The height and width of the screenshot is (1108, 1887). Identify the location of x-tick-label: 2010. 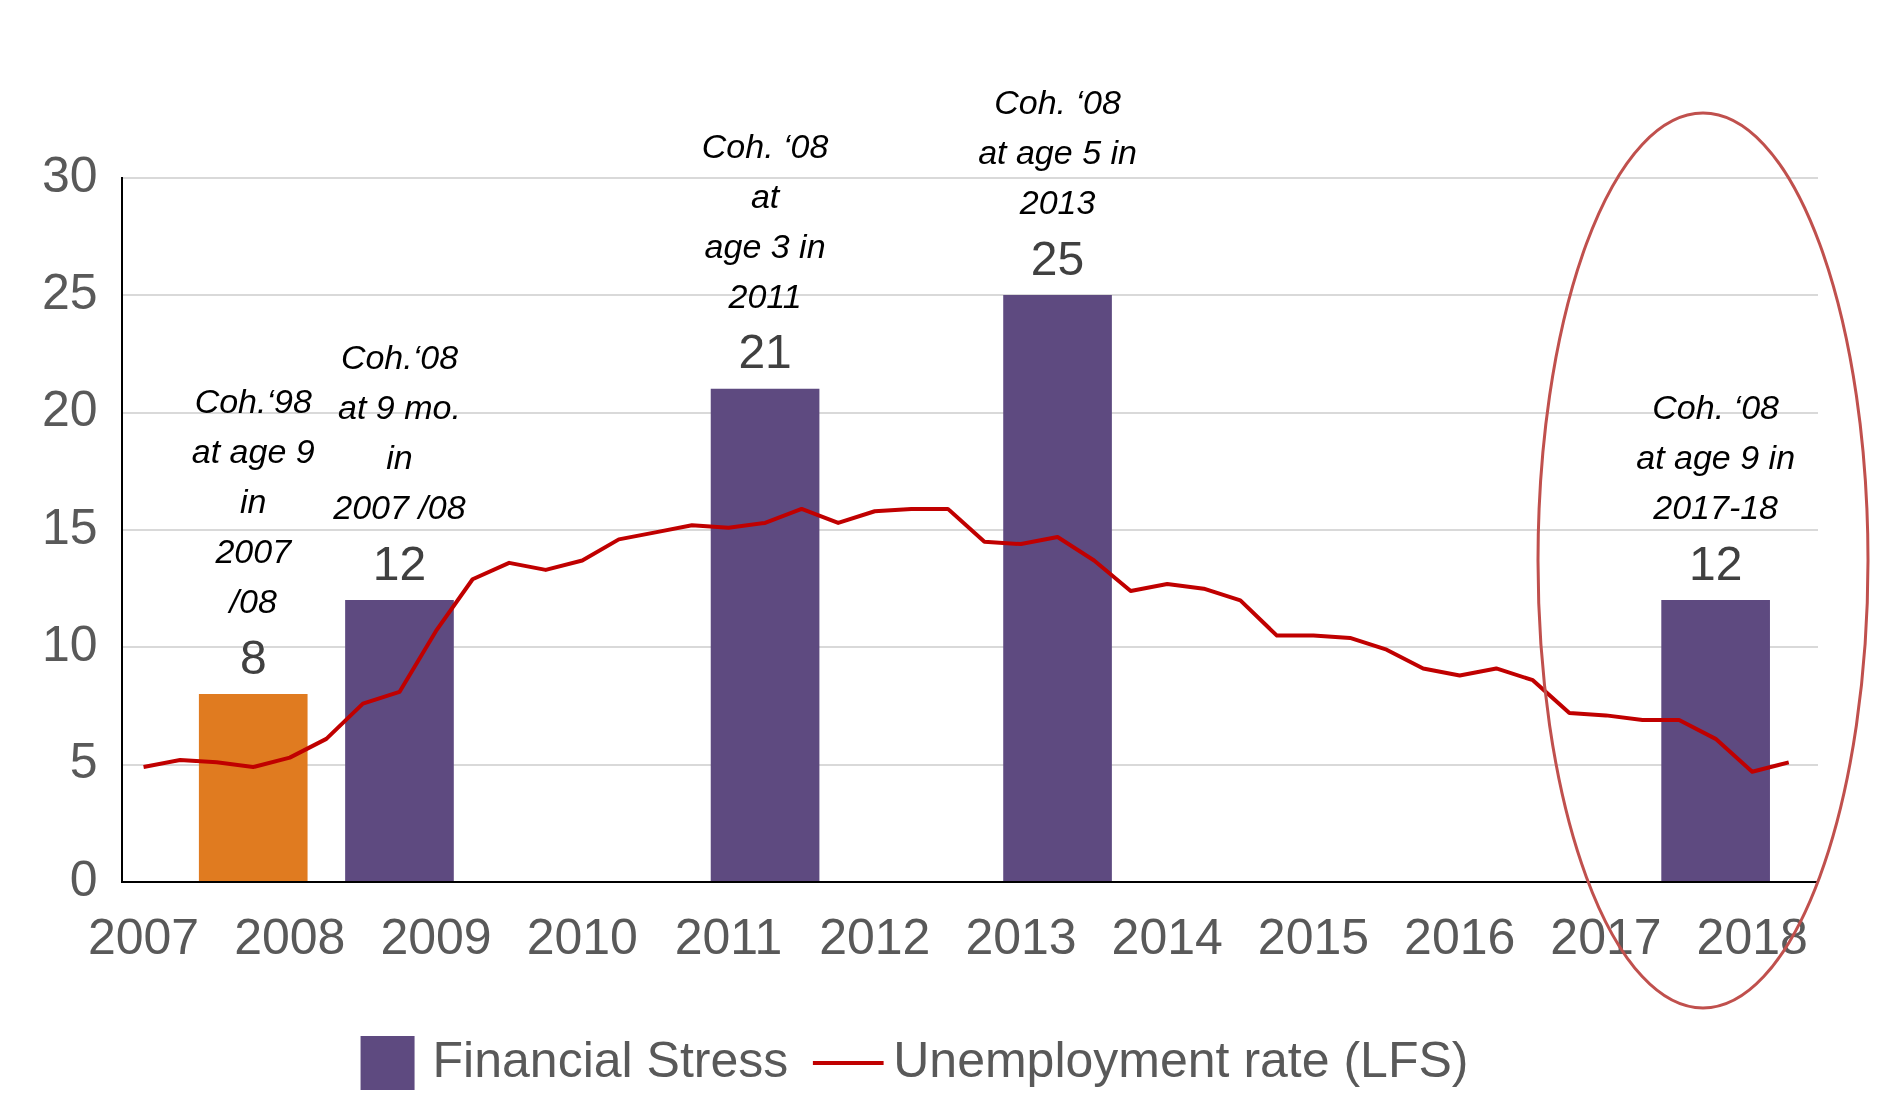
(582, 936).